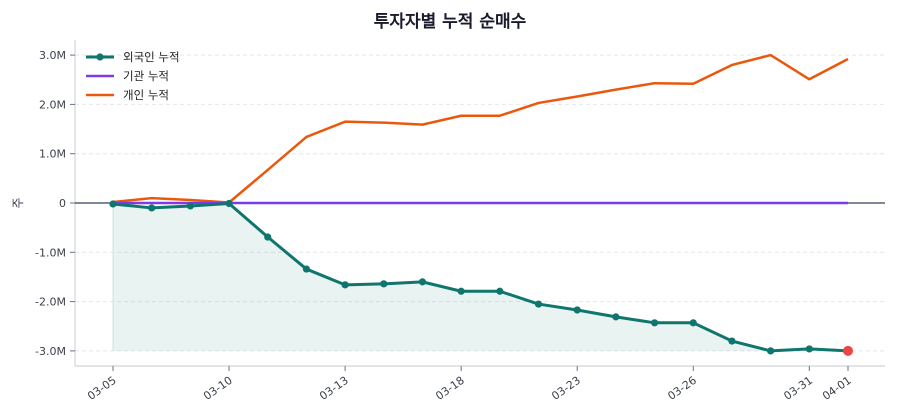  Describe the element at coordinates (18, 202) in the screenshot. I see `y-axis-label: 주` at that location.